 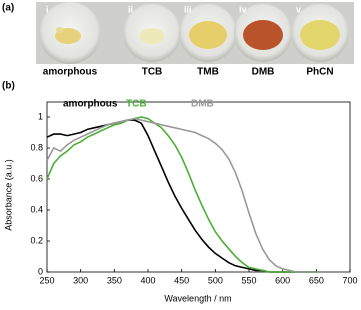 I want to click on y-axis-label: Absorbance (a.u.), so click(x=8, y=195).